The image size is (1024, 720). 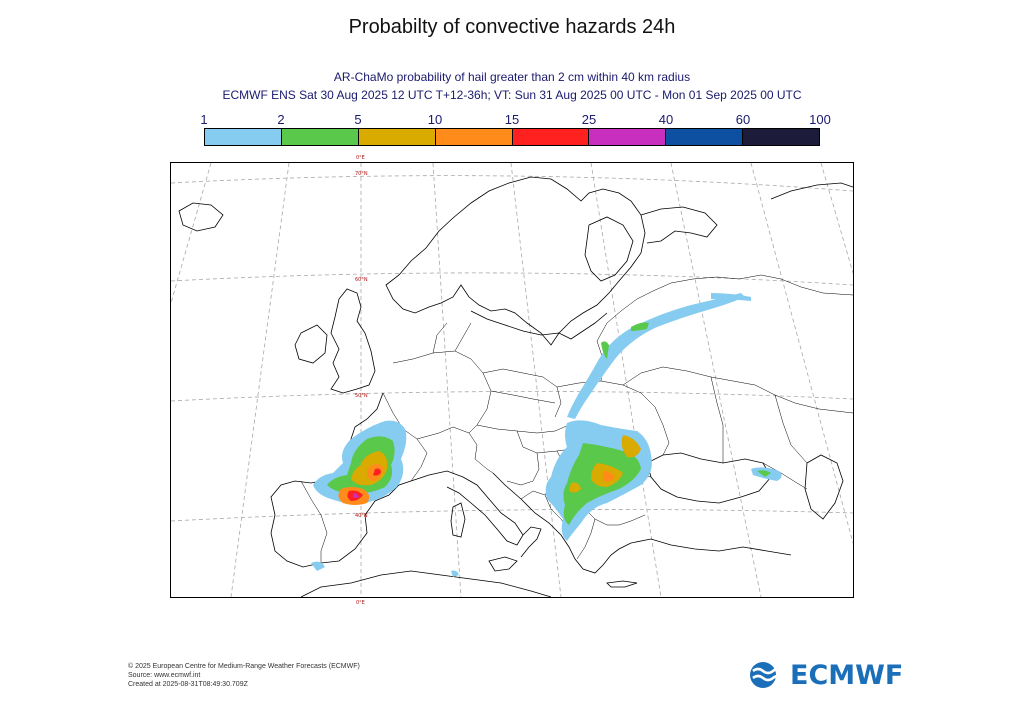 I want to click on legend-label: 2, so click(x=281, y=119).